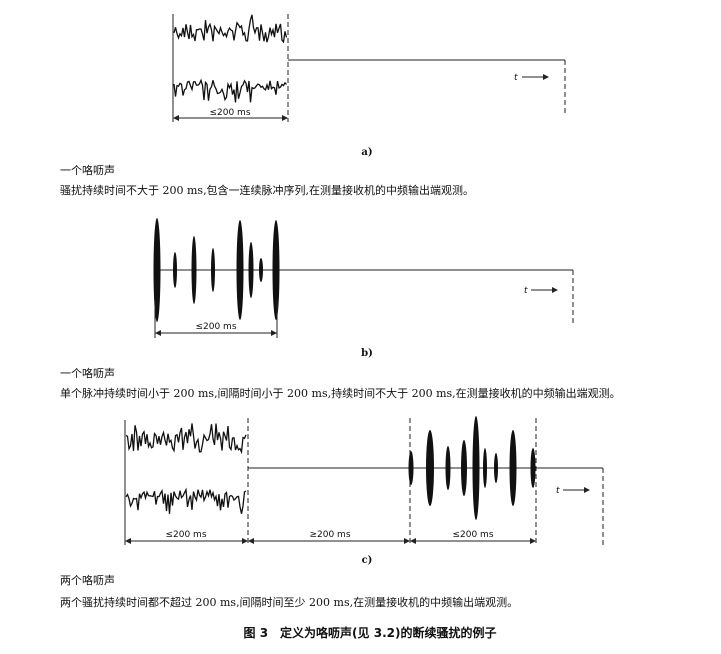  Describe the element at coordinates (87, 170) in the screenshot. I see `panel-a-title: 一个咯呖声` at that location.